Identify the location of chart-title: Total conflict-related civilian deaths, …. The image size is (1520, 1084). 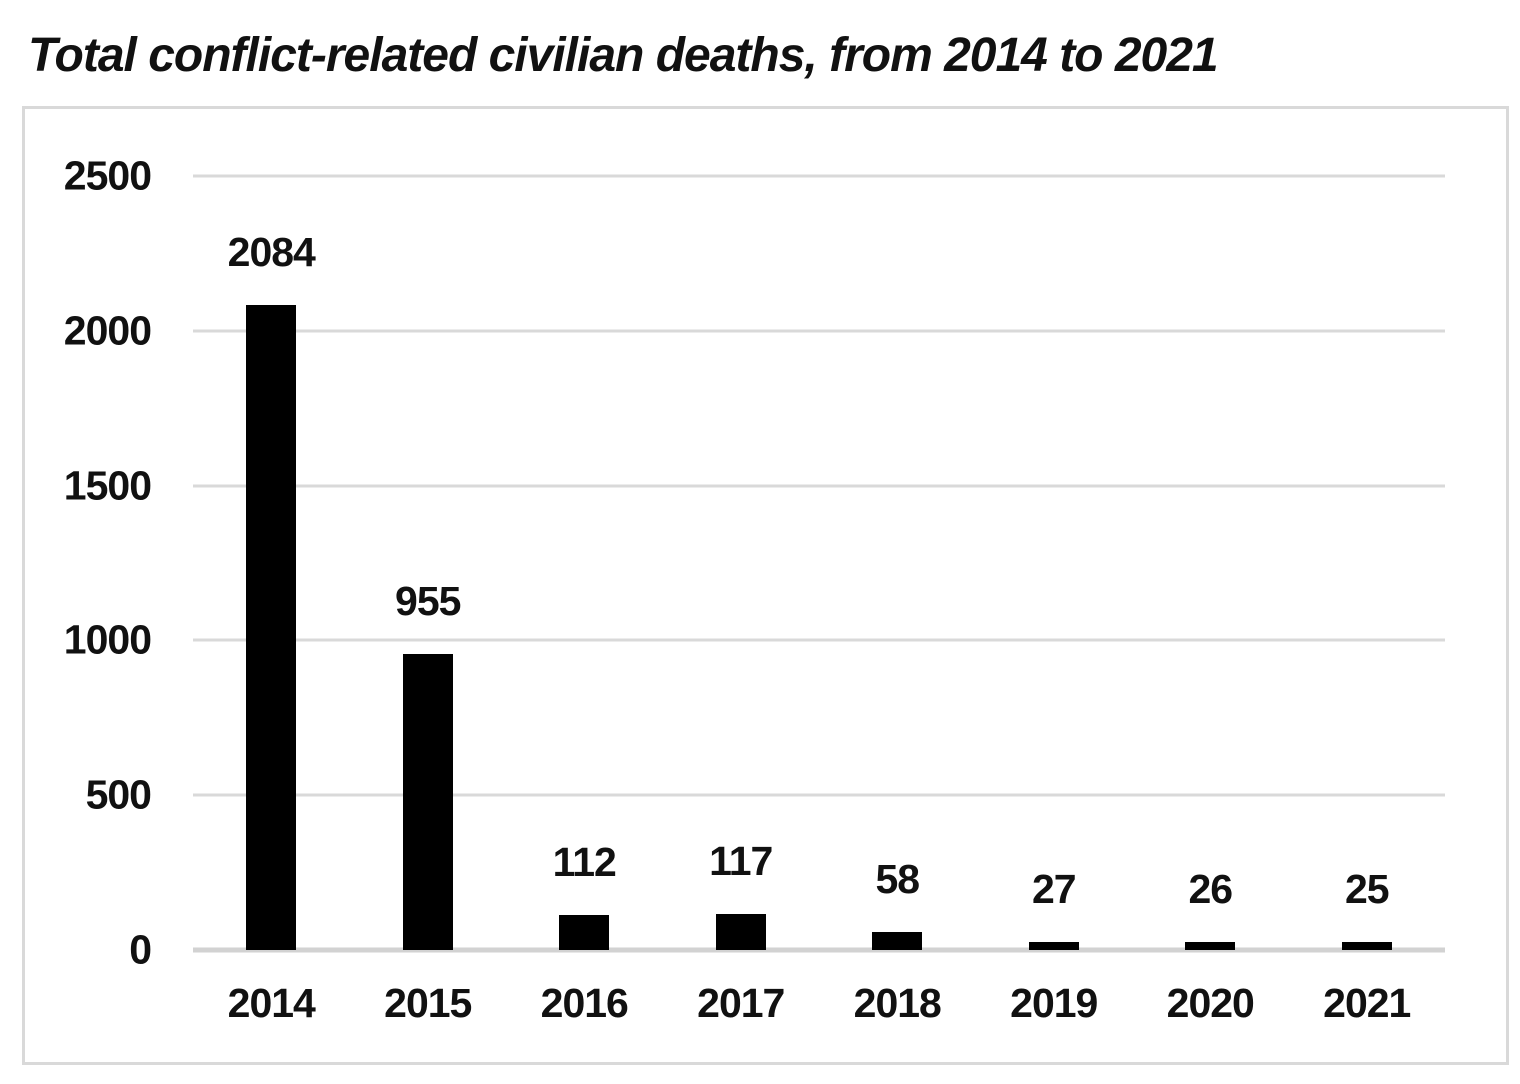
(623, 55).